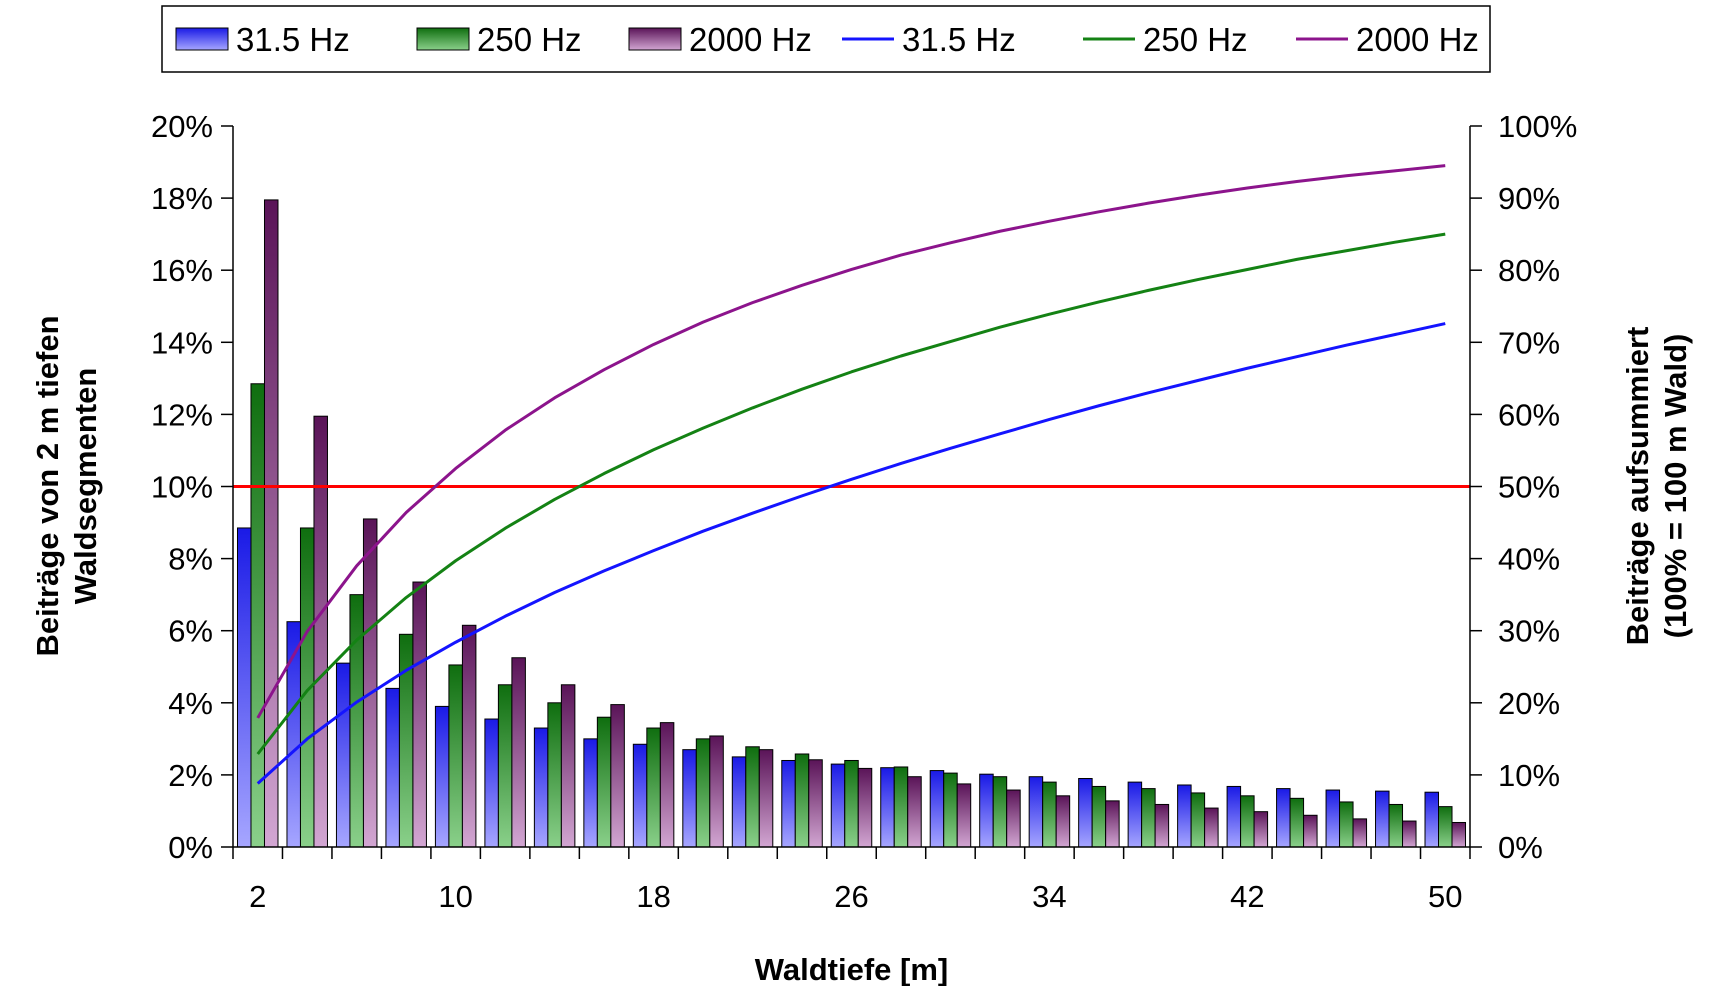  What do you see at coordinates (653, 896) in the screenshot?
I see `x-tick-label: 18` at bounding box center [653, 896].